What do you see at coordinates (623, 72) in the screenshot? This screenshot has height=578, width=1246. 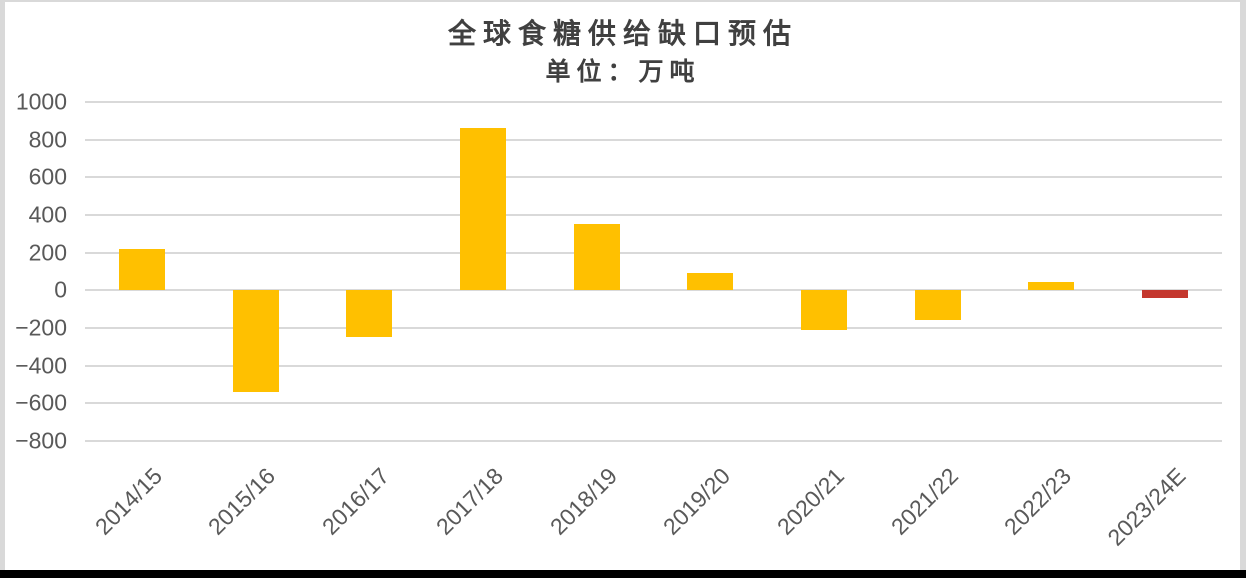 I see `chart-subtitle: 单位：万吨` at bounding box center [623, 72].